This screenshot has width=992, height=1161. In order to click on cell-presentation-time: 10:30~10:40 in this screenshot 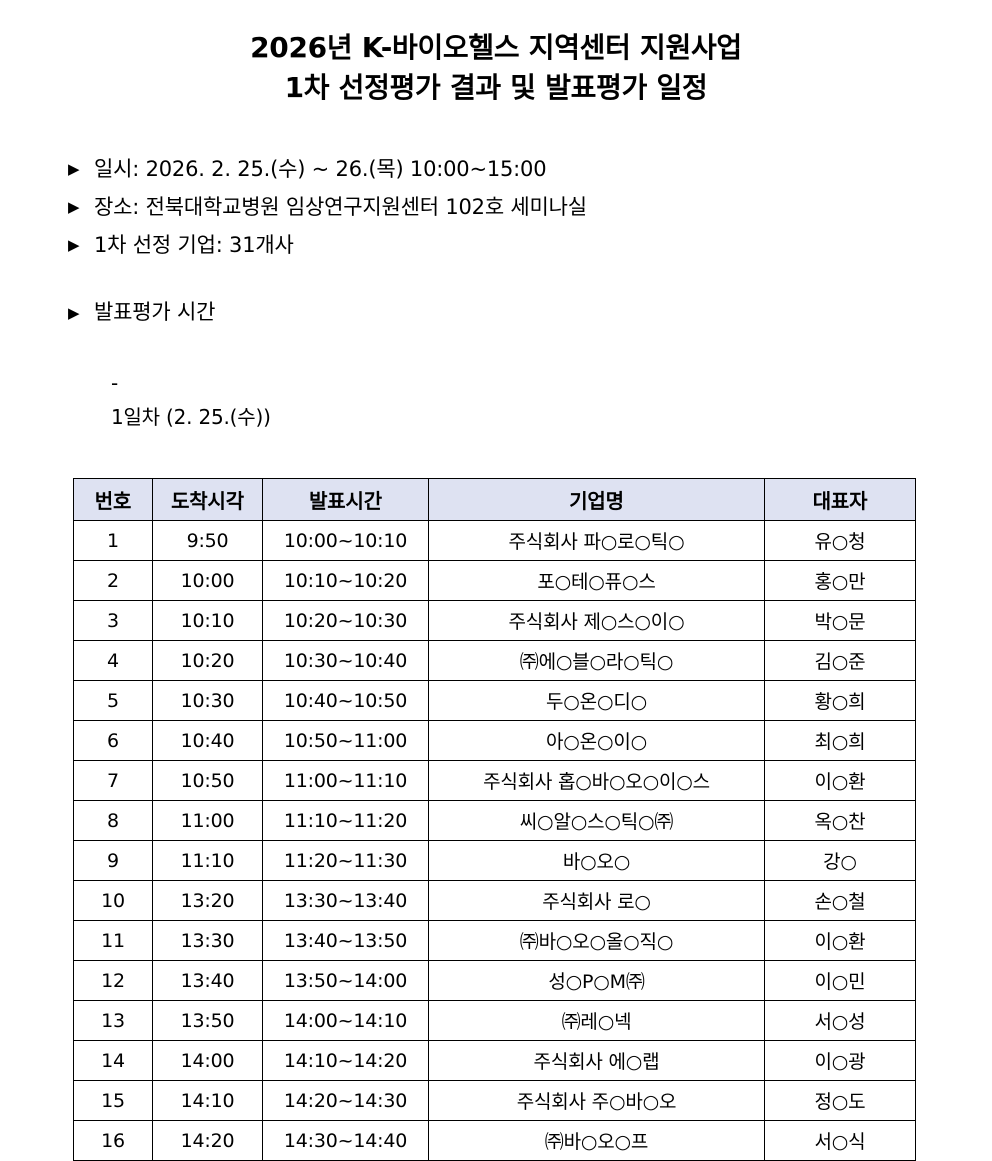, I will do `click(345, 660)`.